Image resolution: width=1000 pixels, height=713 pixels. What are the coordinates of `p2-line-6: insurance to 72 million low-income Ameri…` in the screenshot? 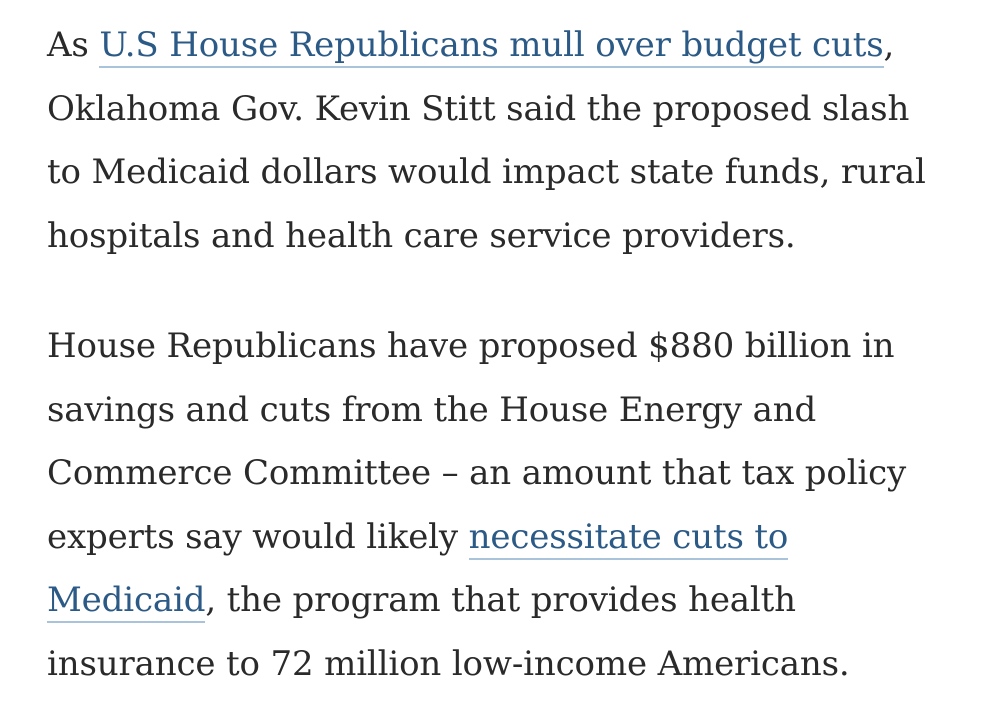 It's located at (448, 663).